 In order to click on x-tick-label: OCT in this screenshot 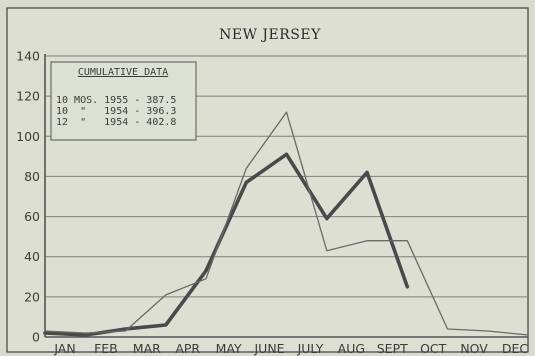, I will do `click(433, 348)`.